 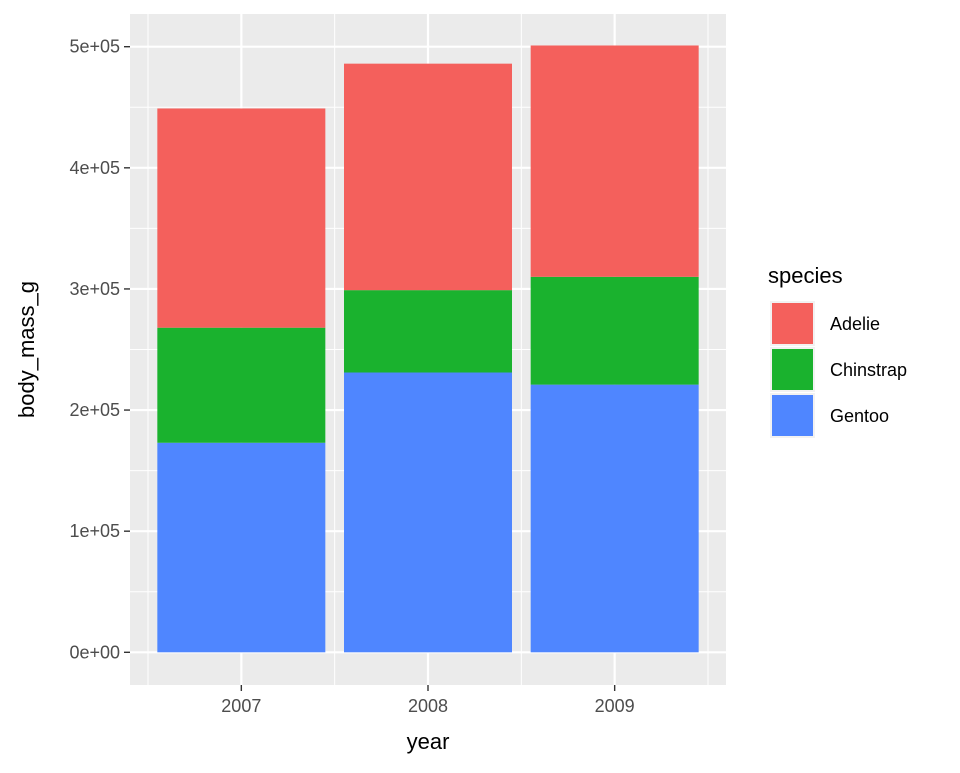 I want to click on y-tick-label: 0e+00, so click(x=94, y=652).